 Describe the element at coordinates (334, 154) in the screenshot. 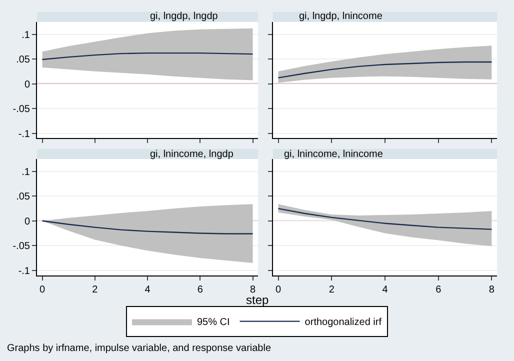

I see `chart-title: gi, lnincome, lnincome` at that location.